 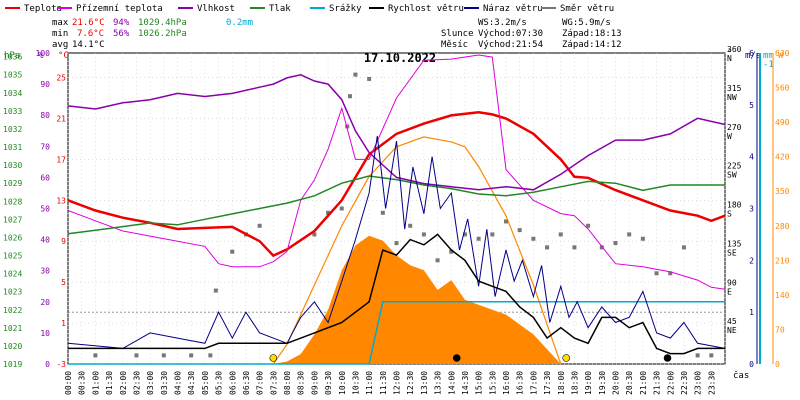 What do you see at coordinates (751, 105) in the screenshot?
I see `ms-tick: 5` at bounding box center [751, 105].